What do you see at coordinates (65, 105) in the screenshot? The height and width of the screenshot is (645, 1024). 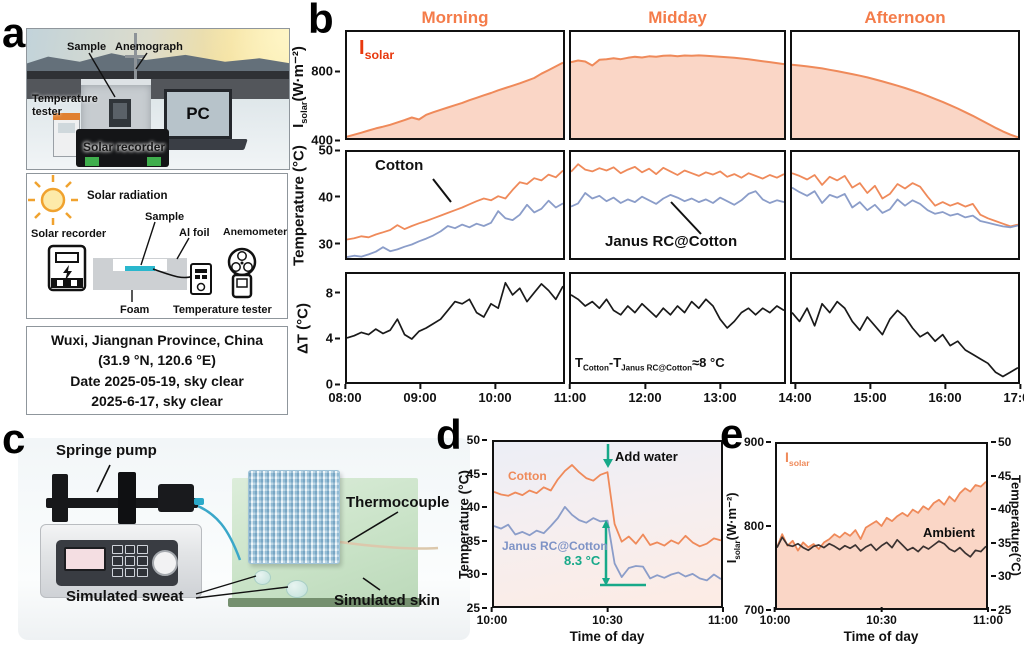 I see `photo-temperature-tester-label: Temperature tester` at bounding box center [65, 105].